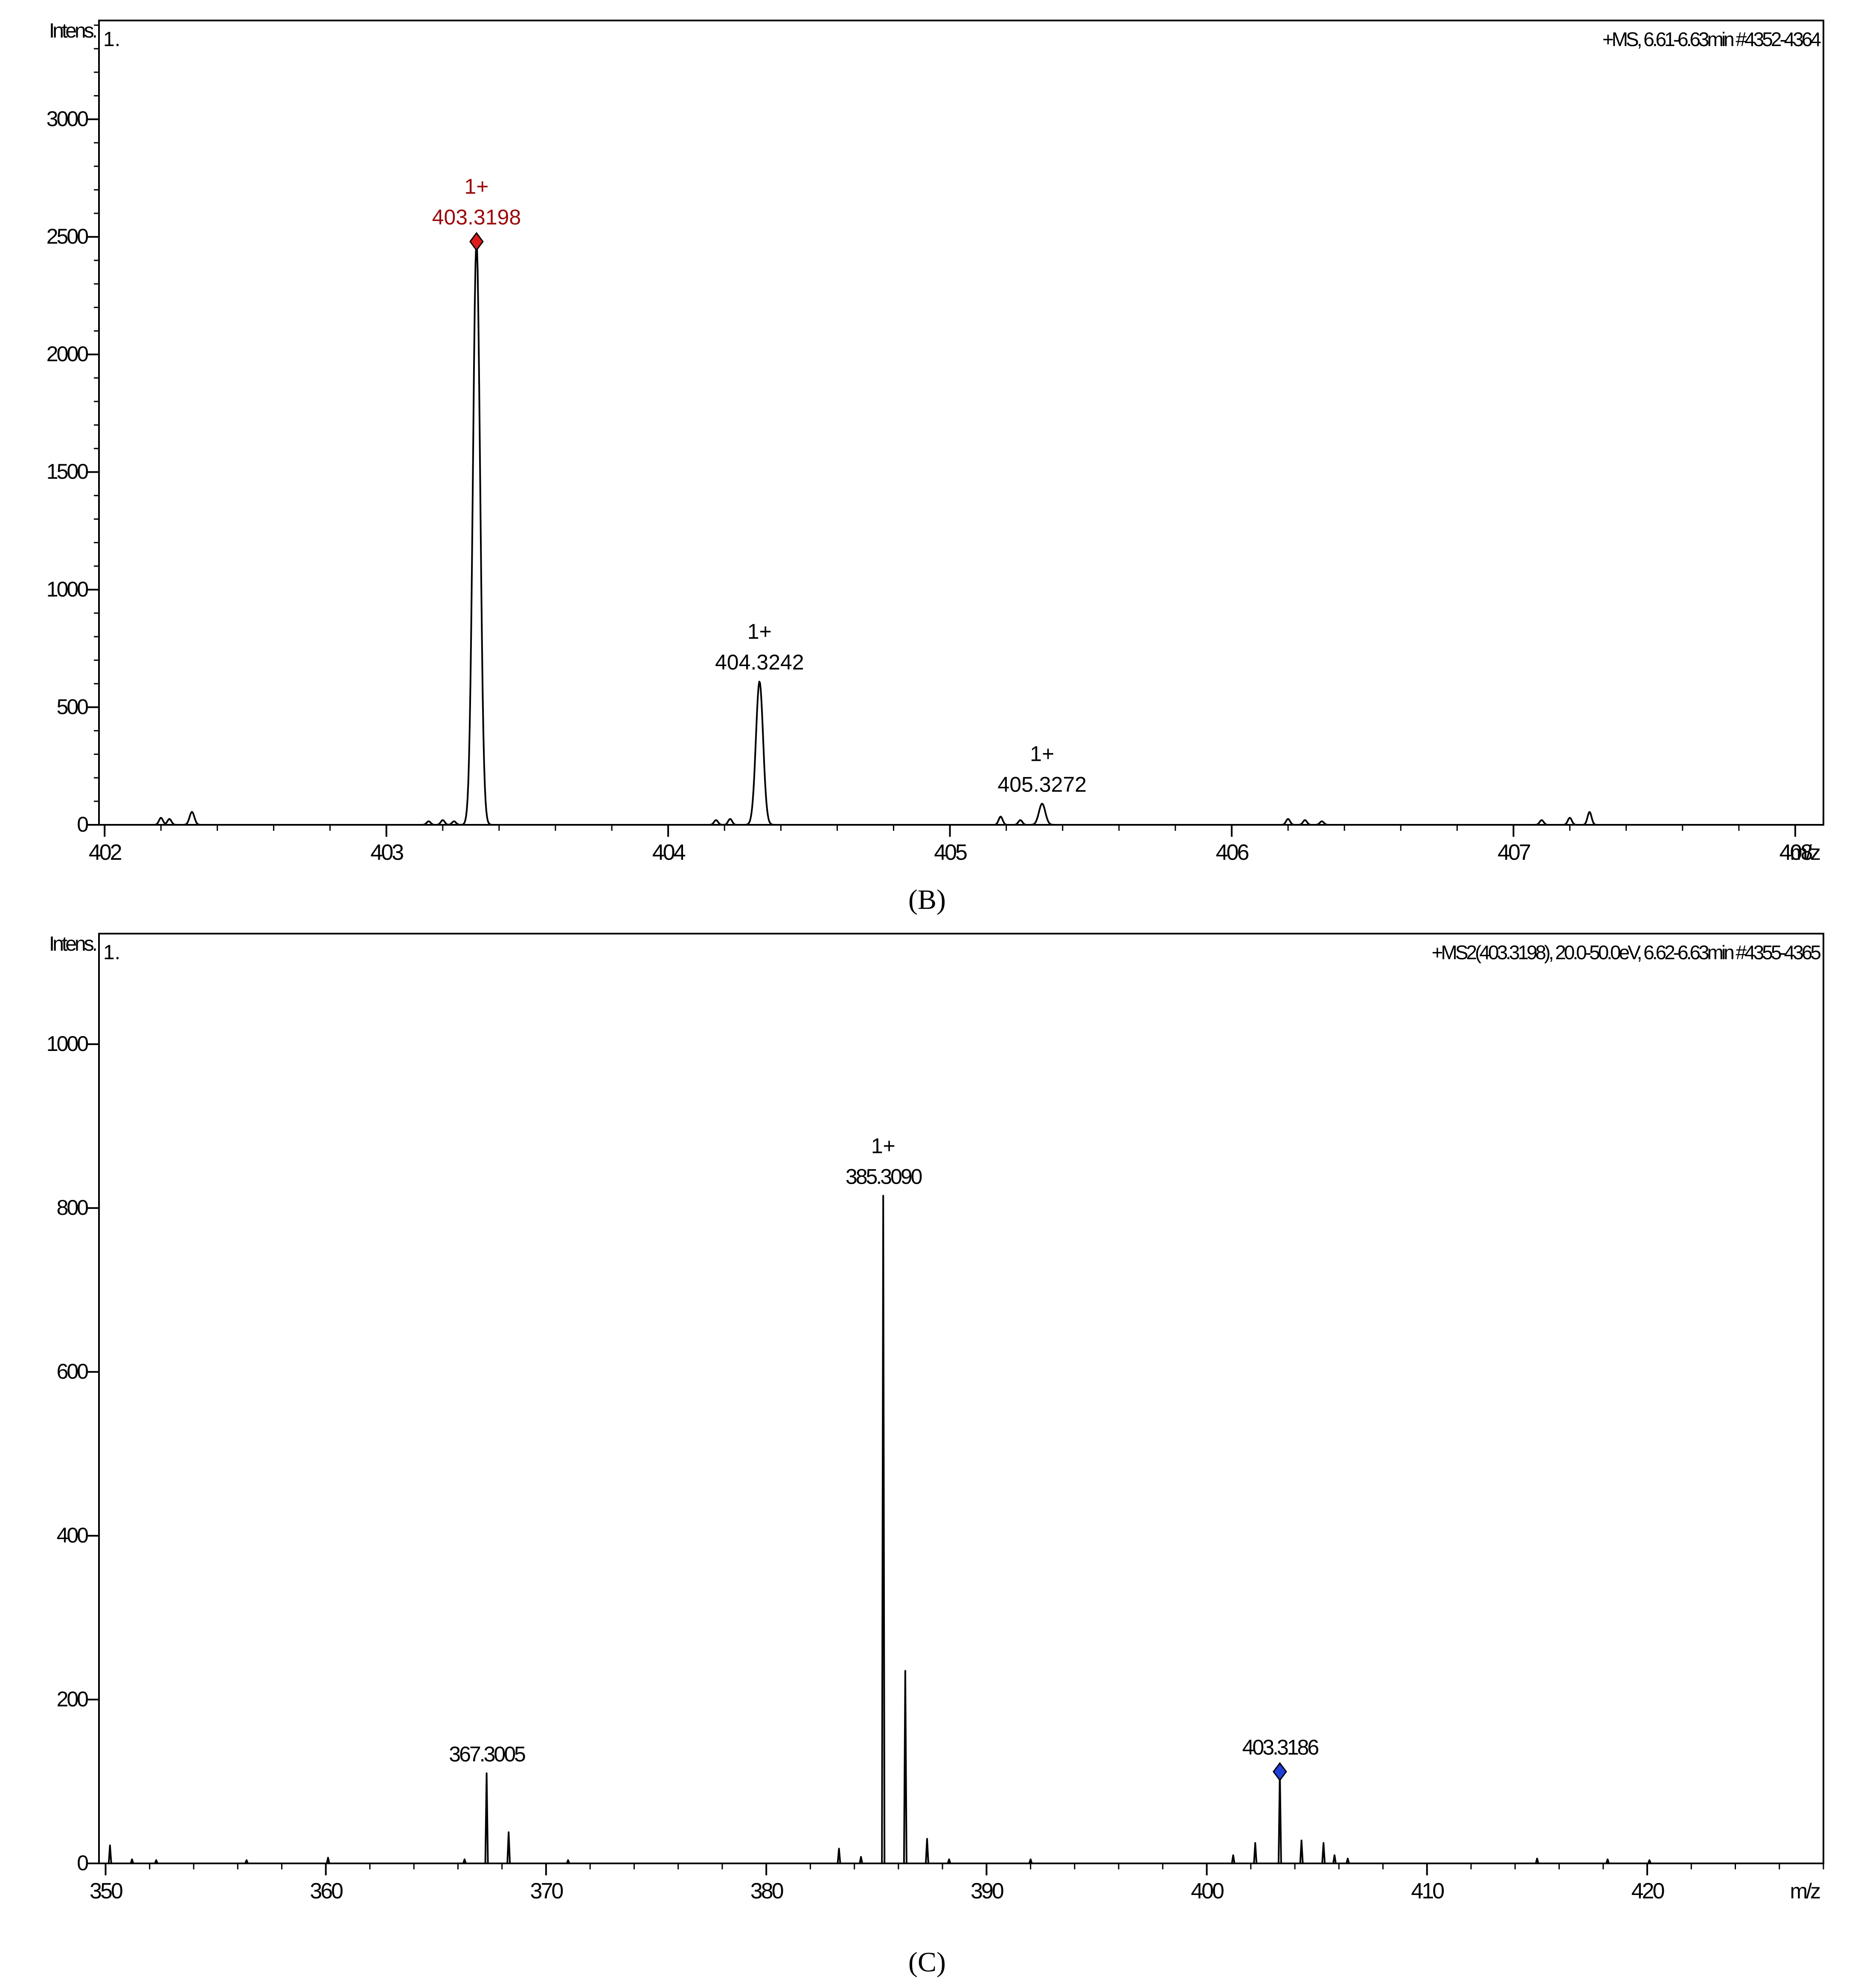 This screenshot has height=1988, width=1855. Describe the element at coordinates (68, 471) in the screenshot. I see `y-tick-label: 1500` at that location.